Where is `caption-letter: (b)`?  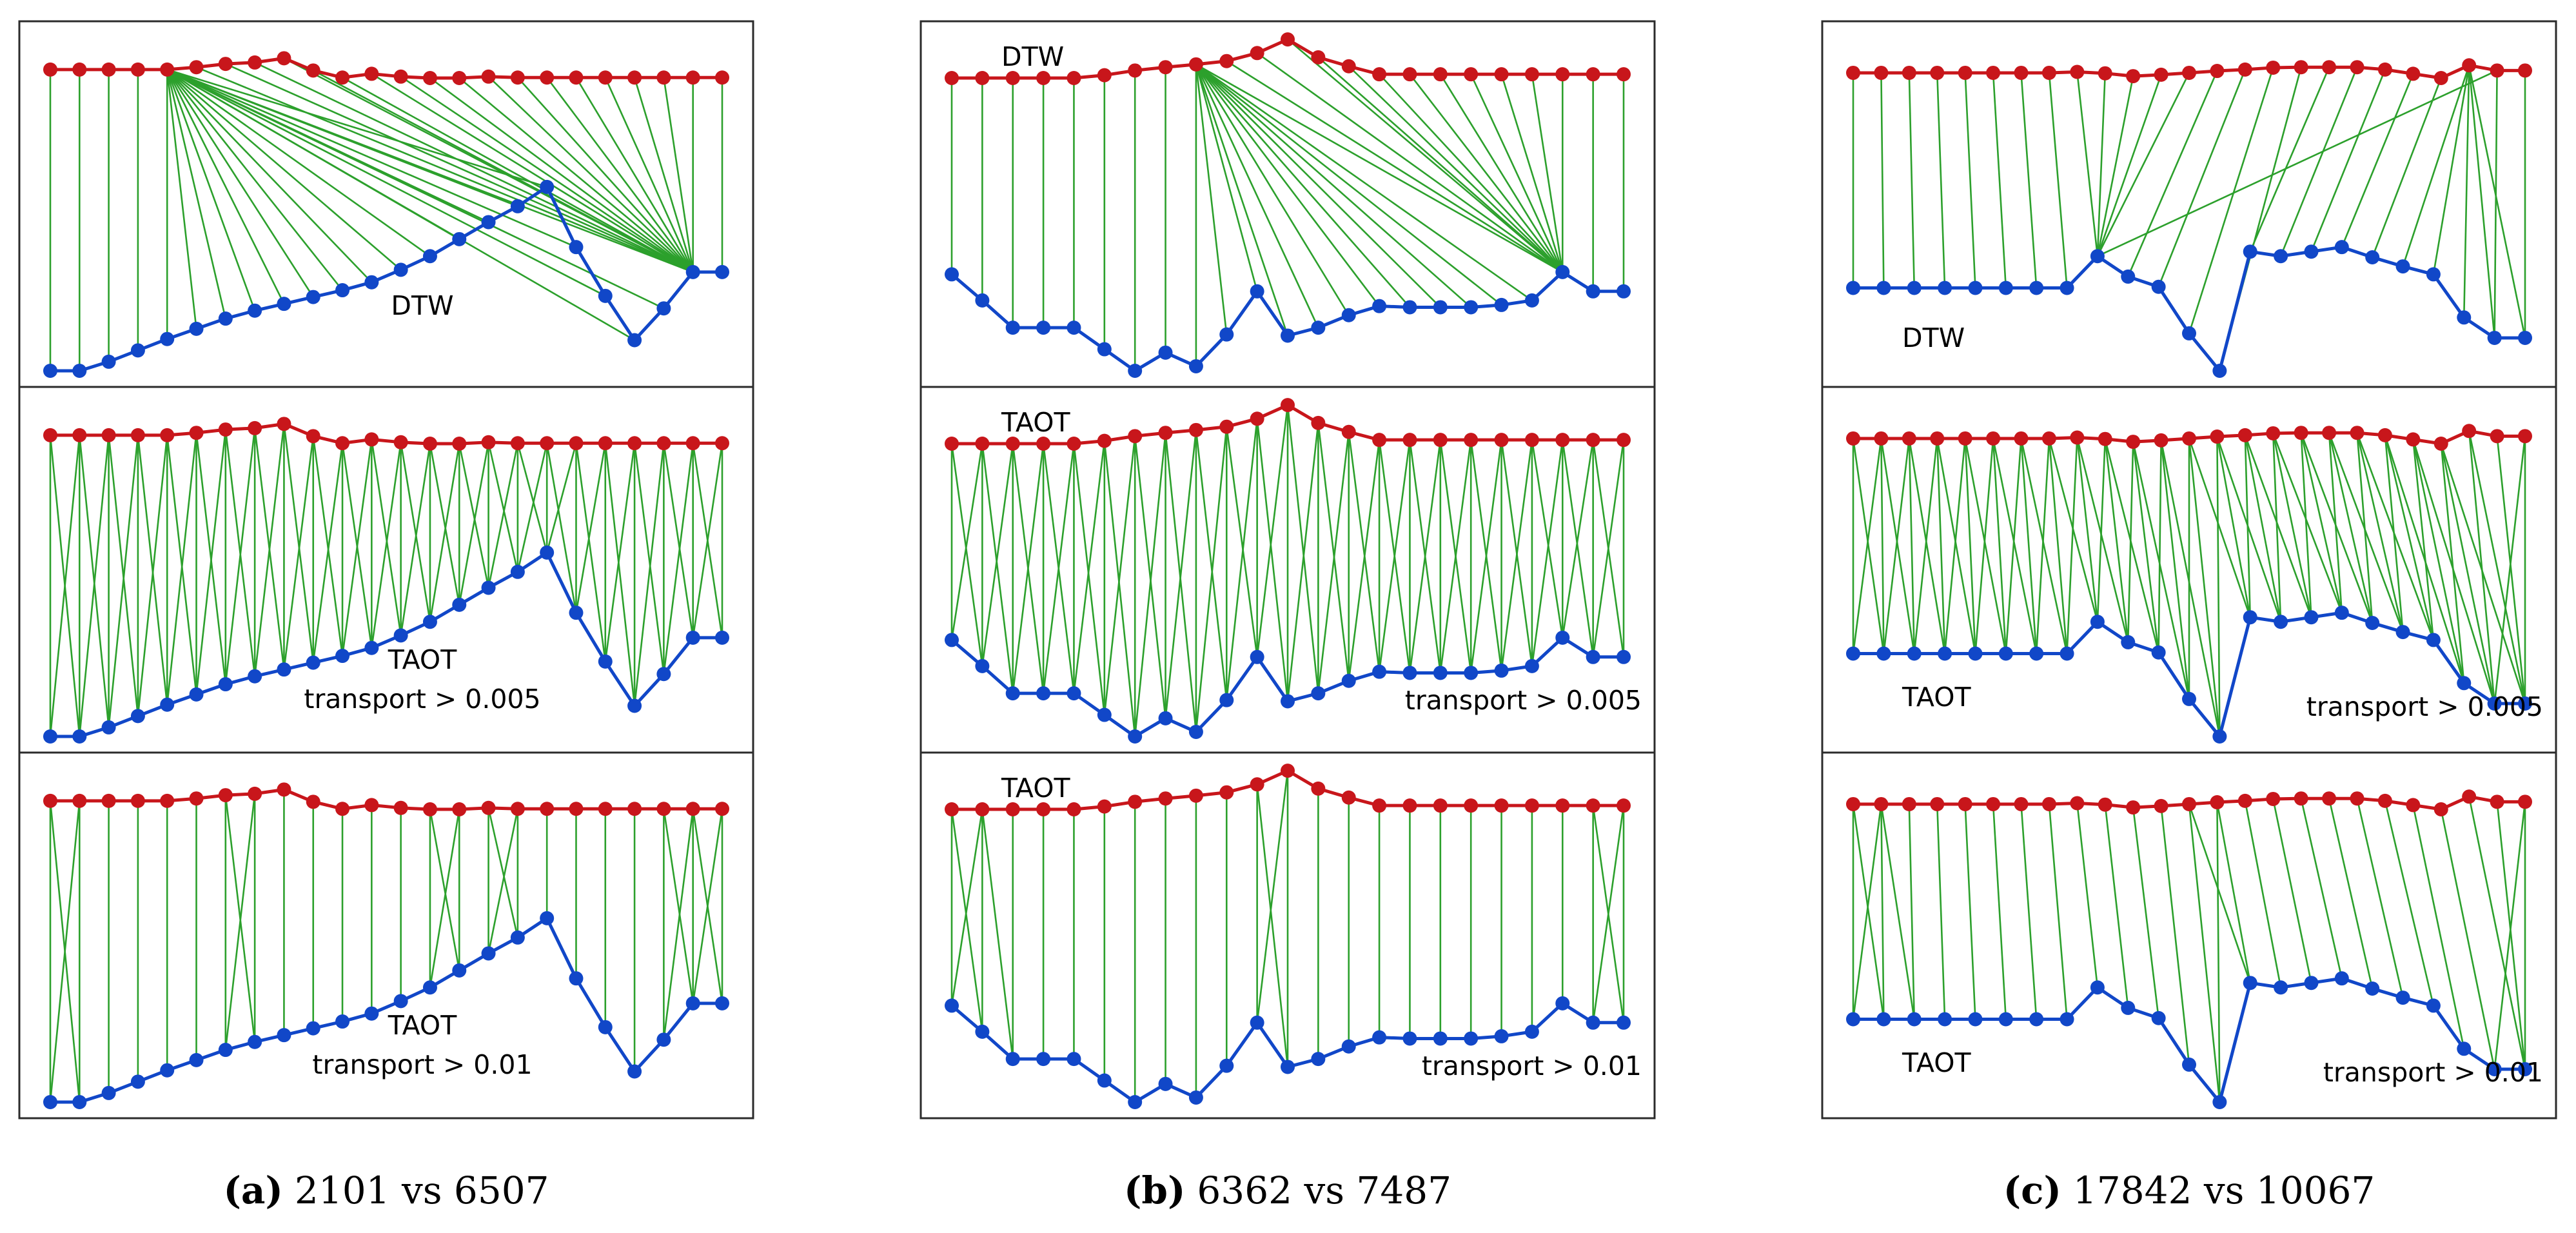
caption-letter: (b) is located at coordinates (1154, 1190).